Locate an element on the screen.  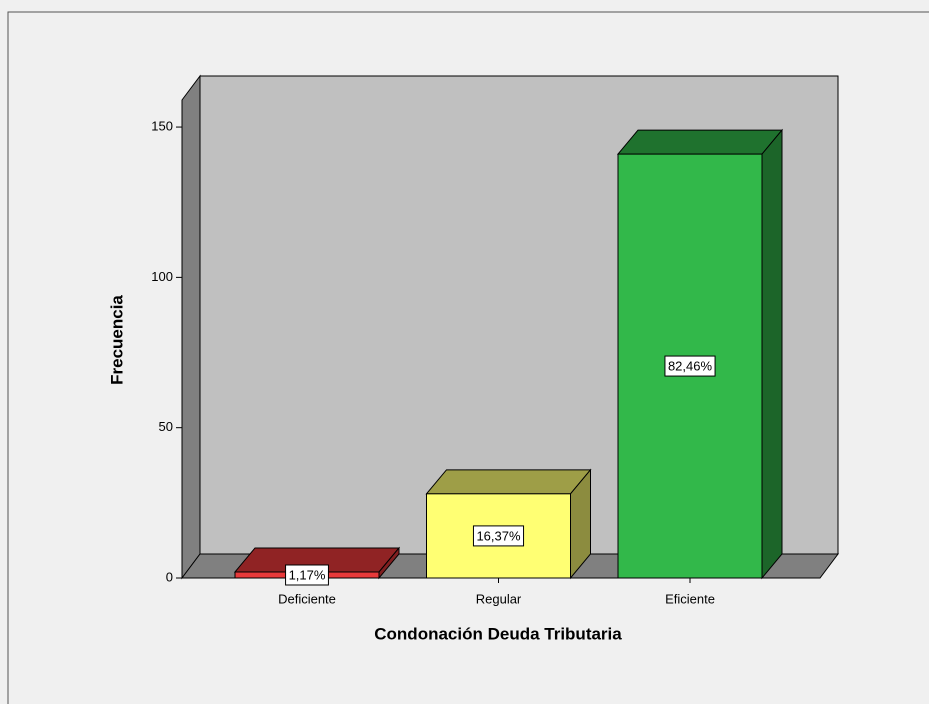
x-tick-label: Deficiente is located at coordinates (307, 598).